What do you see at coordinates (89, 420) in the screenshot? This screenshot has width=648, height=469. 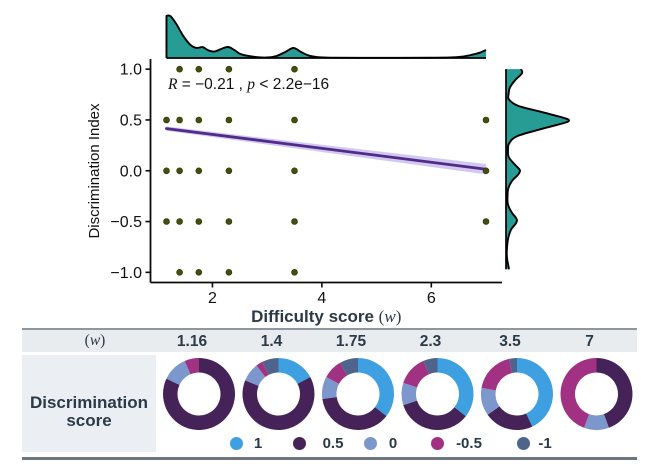 I see `row-label-line2: score` at bounding box center [89, 420].